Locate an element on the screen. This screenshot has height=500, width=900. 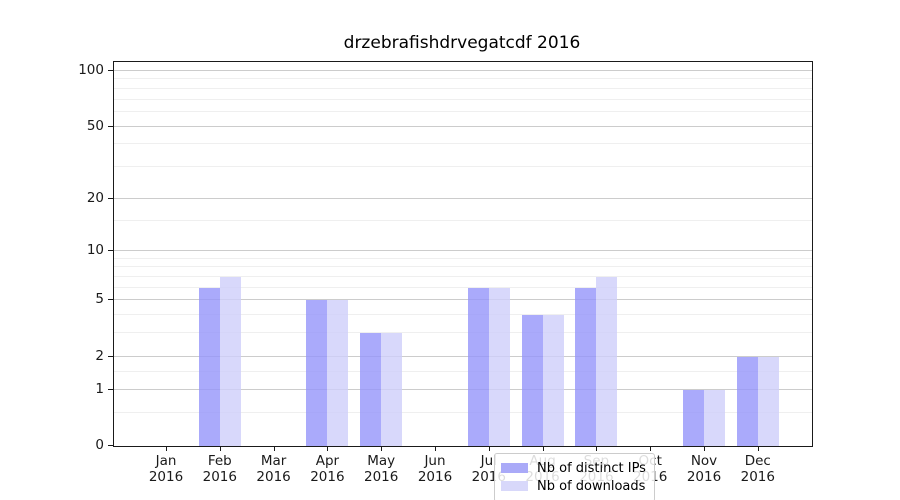
legend-swatch-downloads is located at coordinates (514, 486).